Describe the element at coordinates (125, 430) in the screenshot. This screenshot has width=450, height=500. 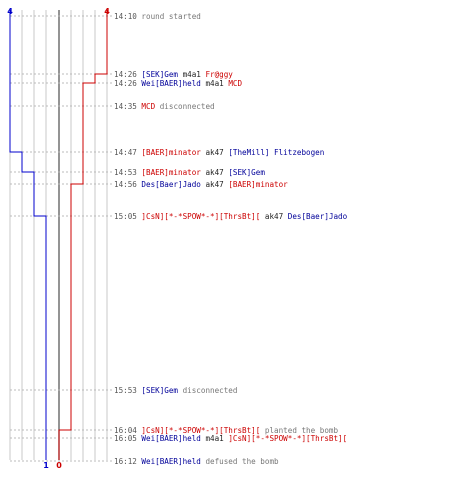
I see `log-time: 16:04` at that location.